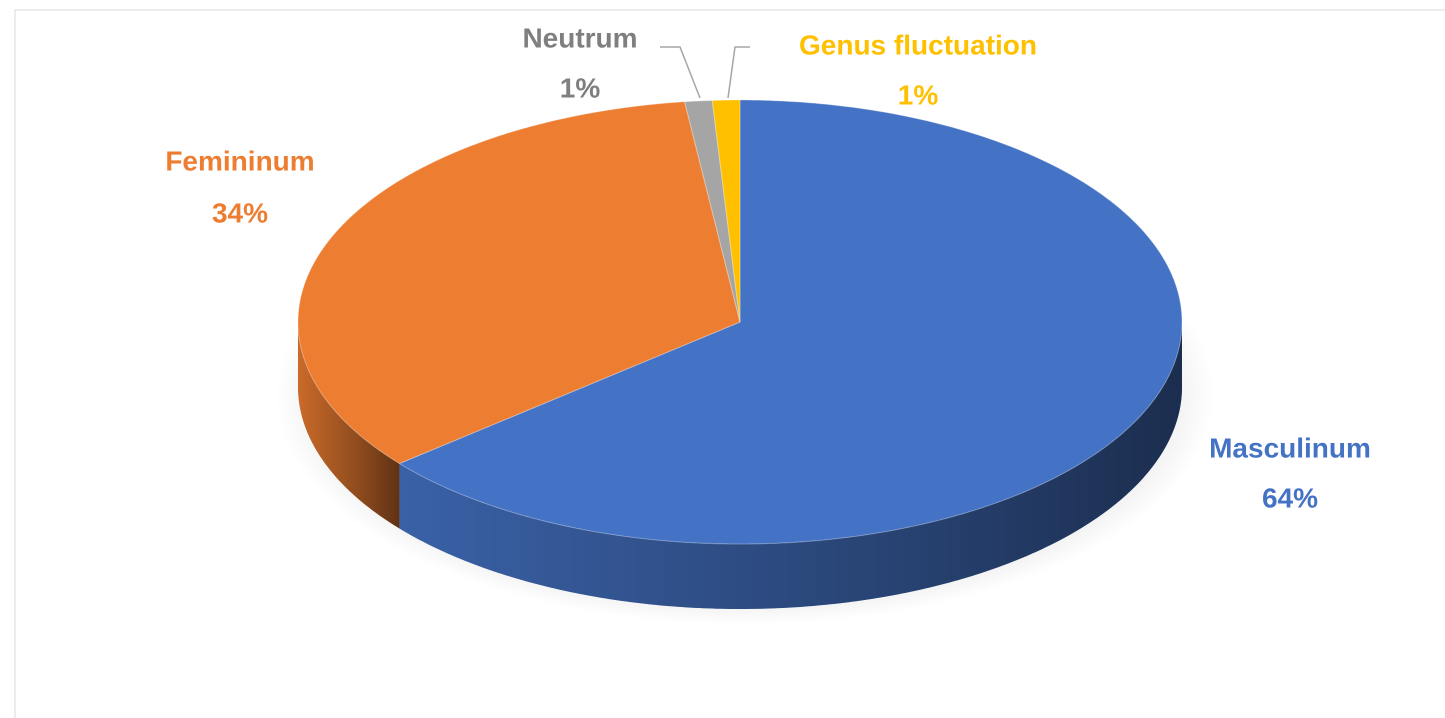 This screenshot has height=718, width=1445. What do you see at coordinates (349, 425) in the screenshot?
I see `side-shade` at bounding box center [349, 425].